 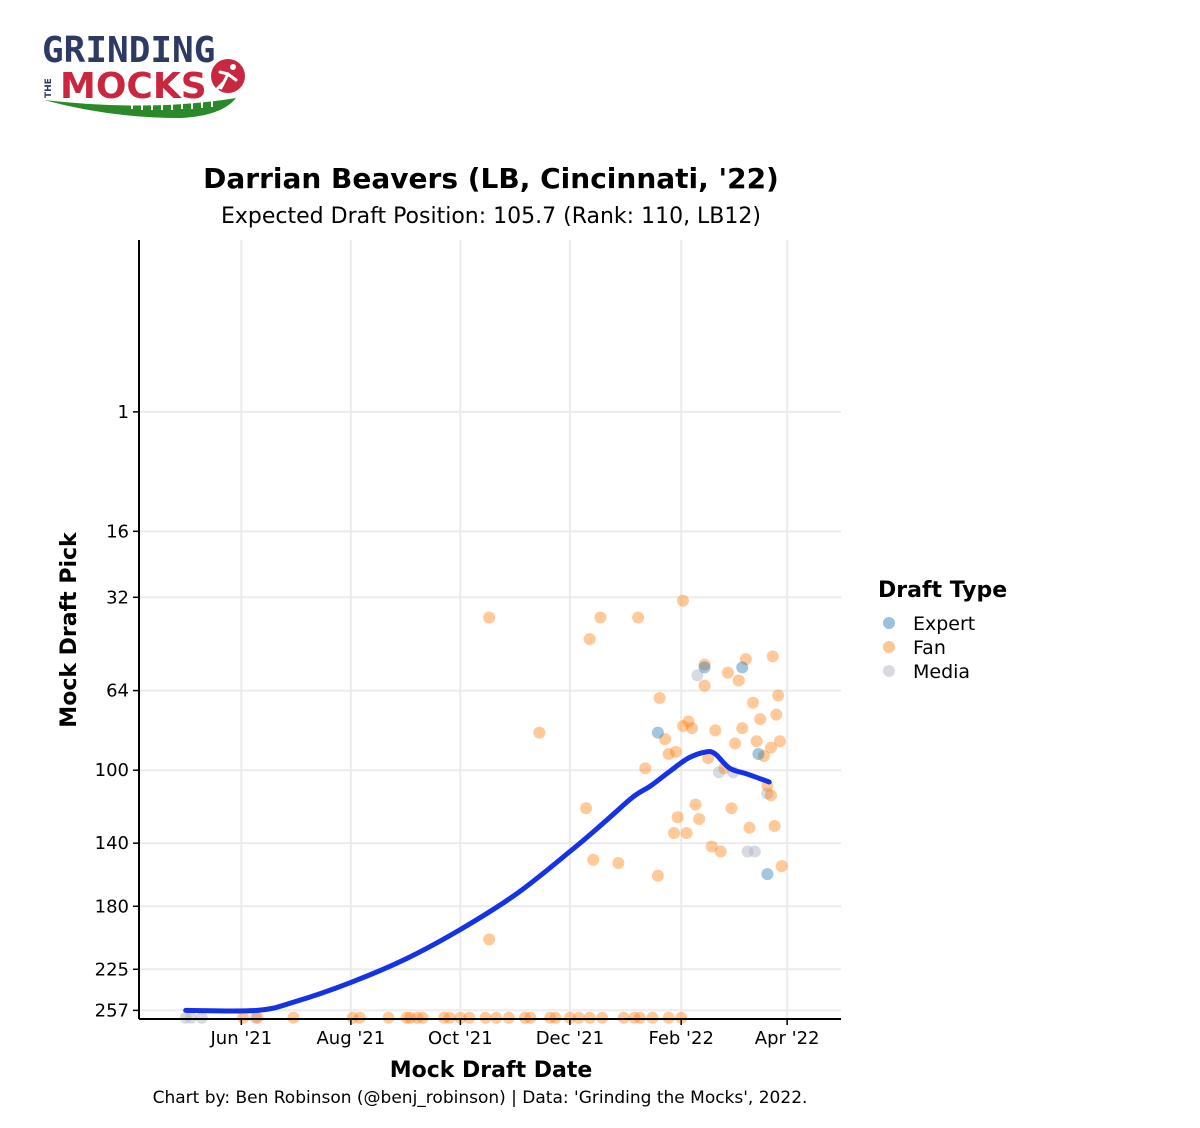 What do you see at coordinates (123, 412) in the screenshot?
I see `y-tick-label: 1` at bounding box center [123, 412].